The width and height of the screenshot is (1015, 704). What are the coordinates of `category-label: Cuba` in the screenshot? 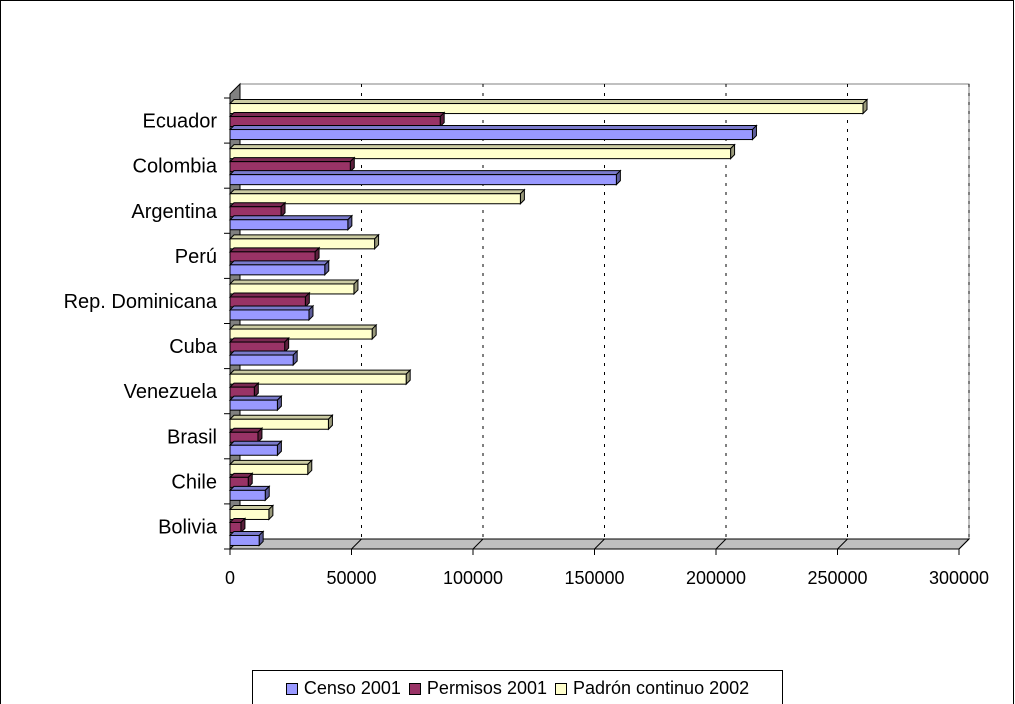 It's located at (193, 347).